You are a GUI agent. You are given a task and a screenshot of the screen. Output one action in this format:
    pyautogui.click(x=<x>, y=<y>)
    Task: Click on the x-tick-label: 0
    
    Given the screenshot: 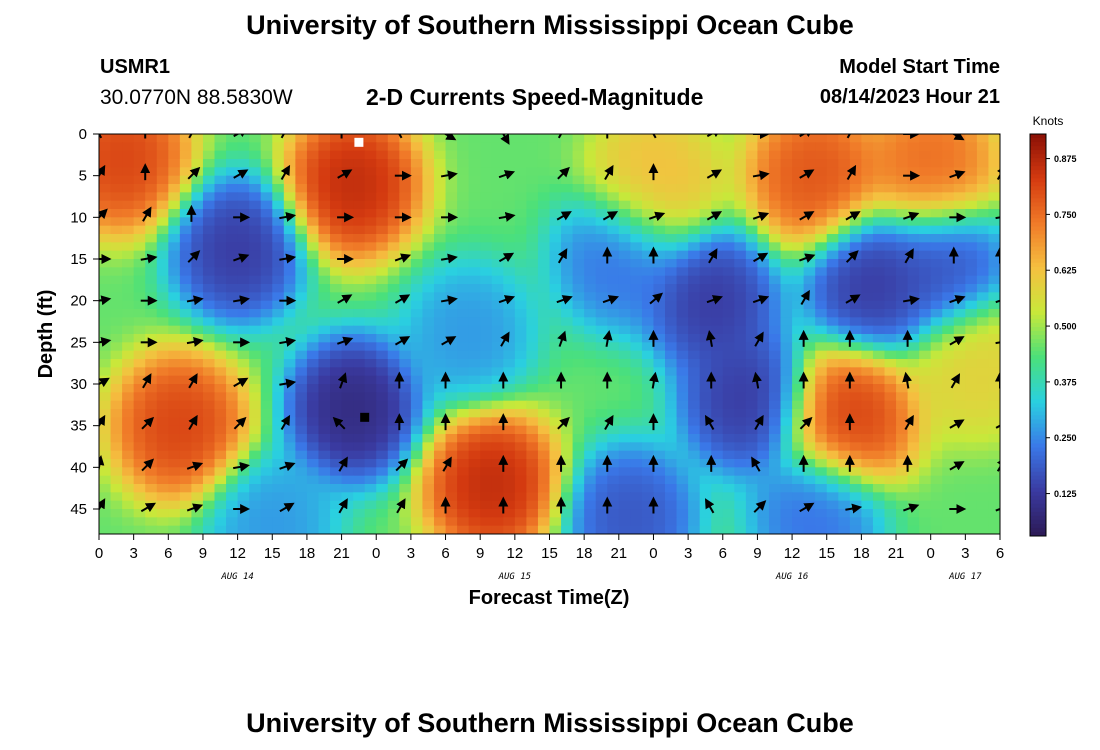 What is the action you would take?
    pyautogui.click(x=376, y=553)
    